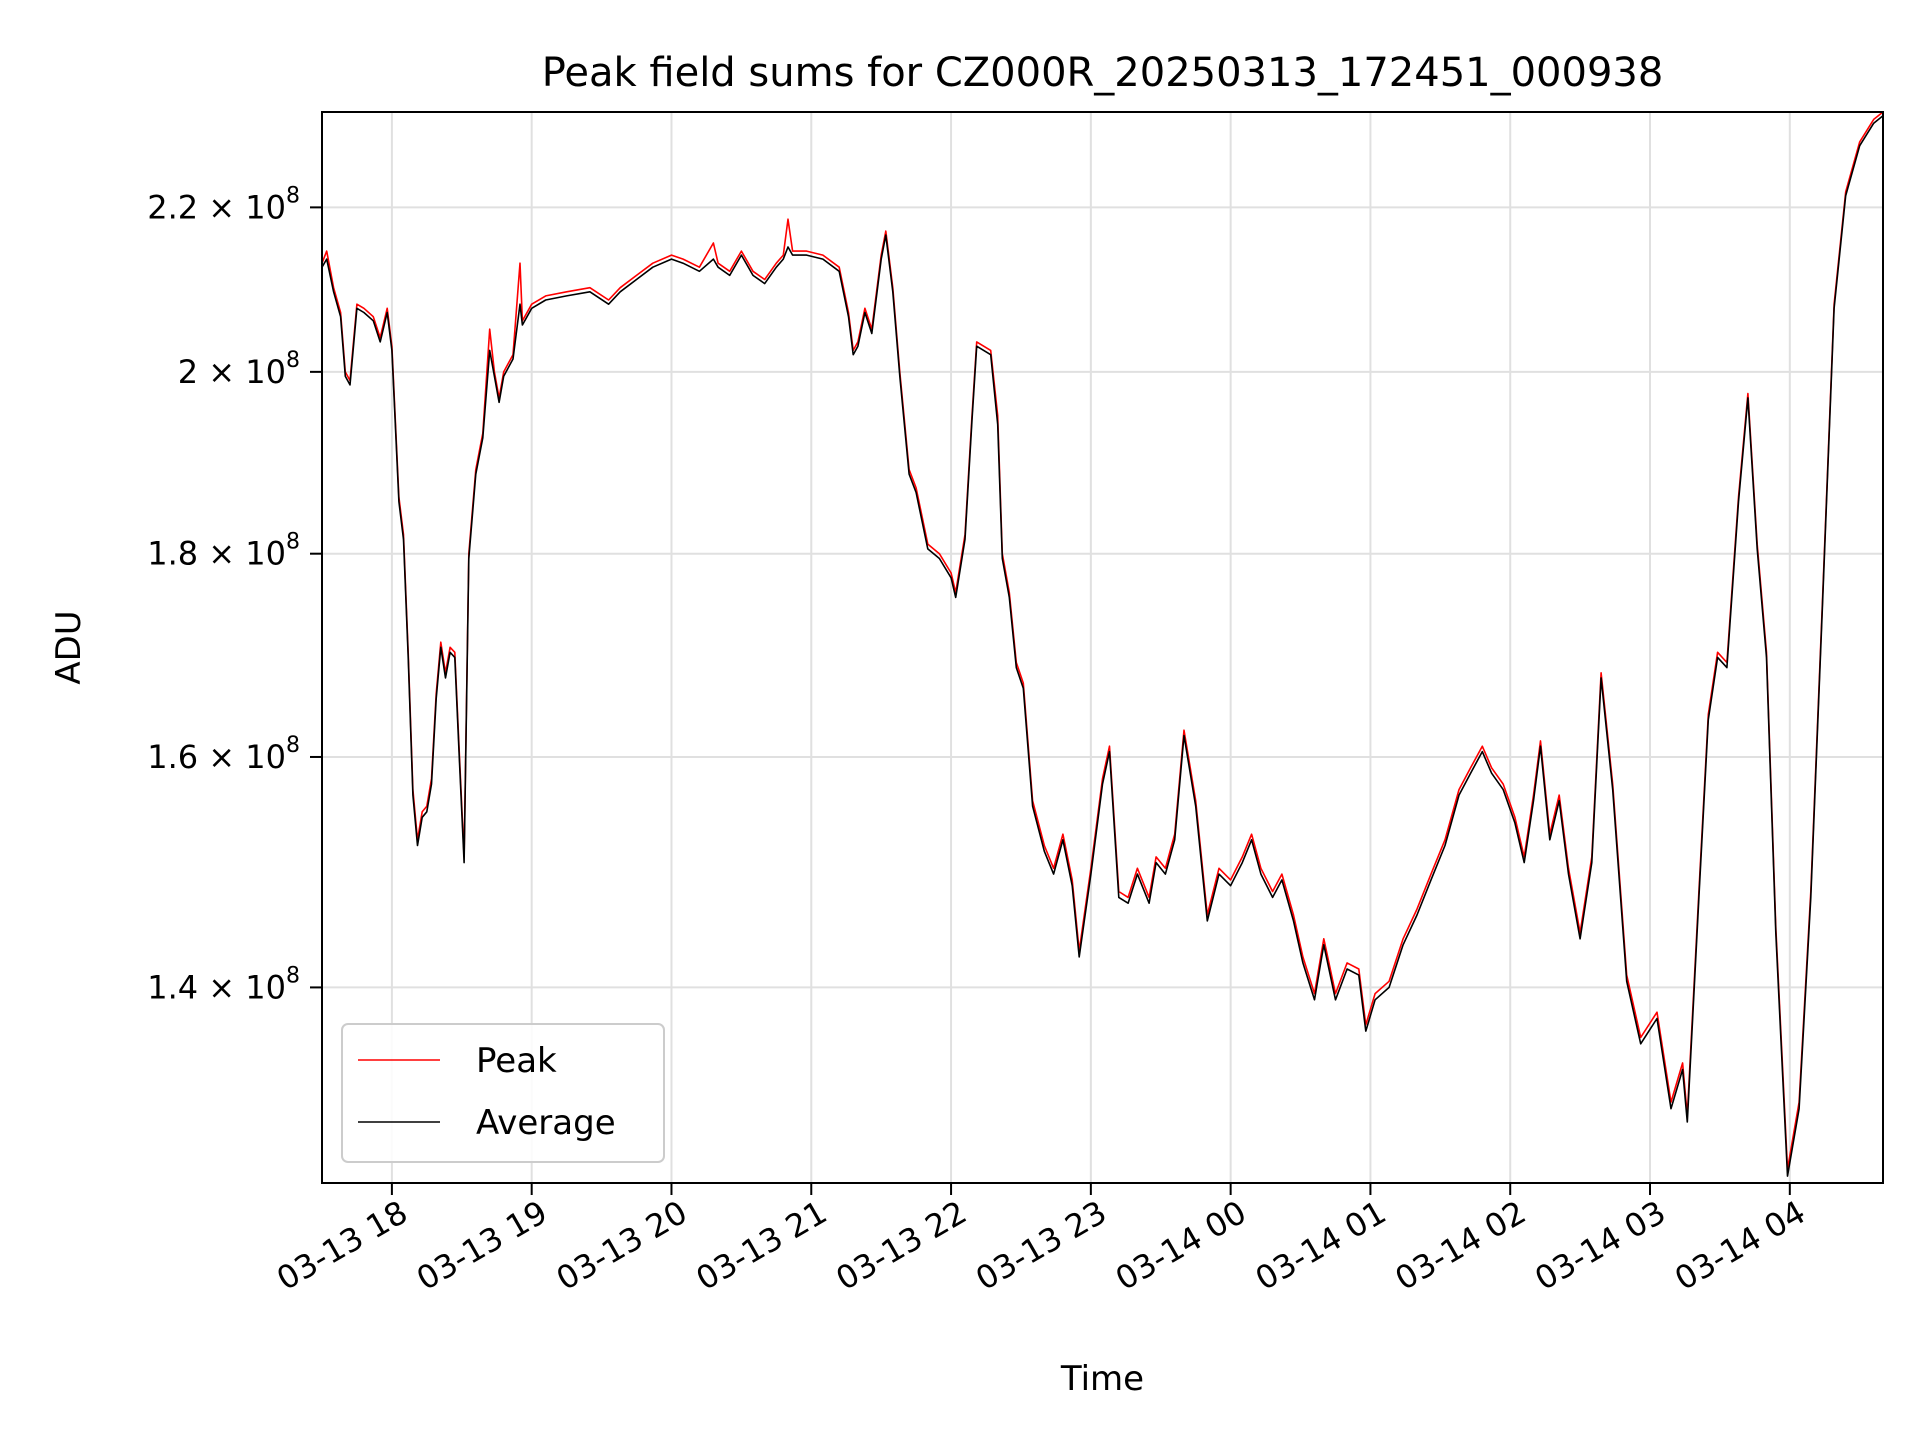  I want to click on y-tick-label-base: 2.2 × 10, so click(216, 207).